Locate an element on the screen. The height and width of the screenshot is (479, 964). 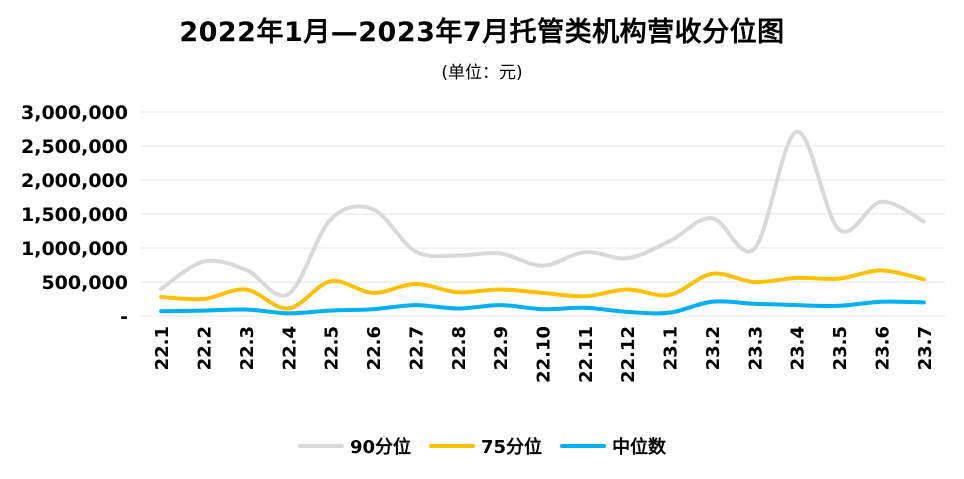
y-tick-label: 500,000 is located at coordinates (84, 283).